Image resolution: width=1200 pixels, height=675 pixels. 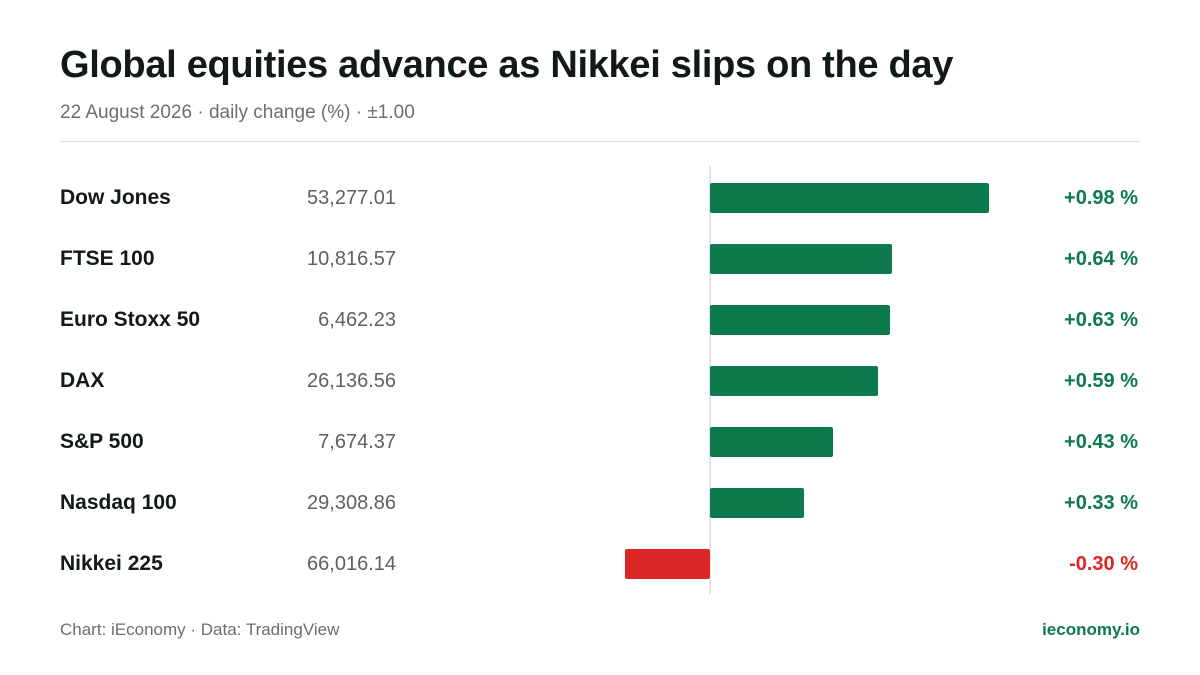 I want to click on index-name: Dow Jones, so click(x=115, y=197).